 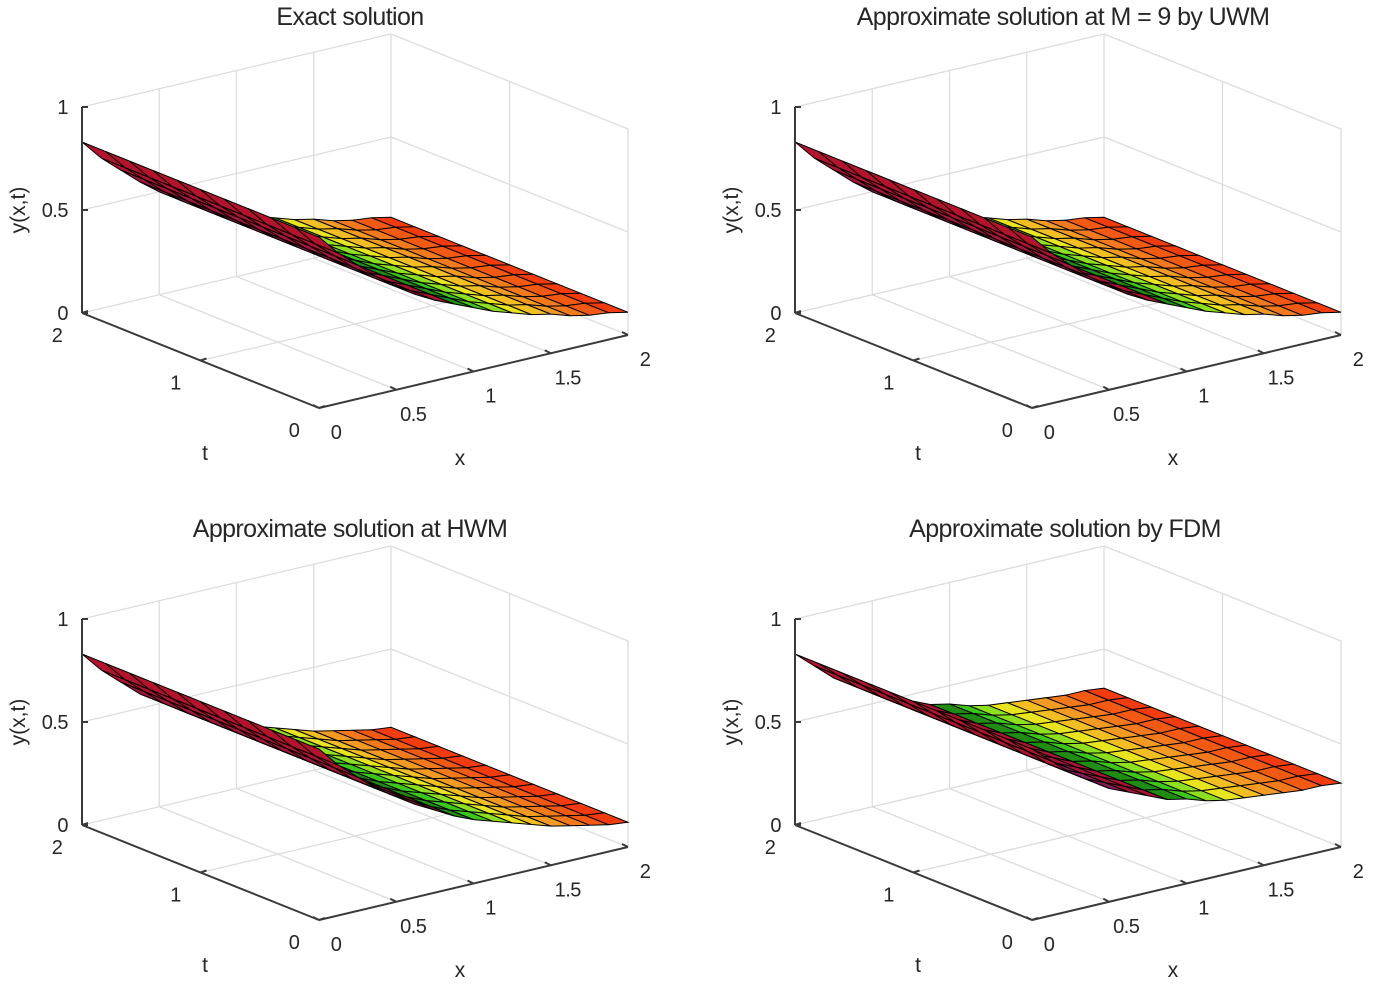 I want to click on chart-title: Approximate solution by FDM, so click(x=1065, y=529).